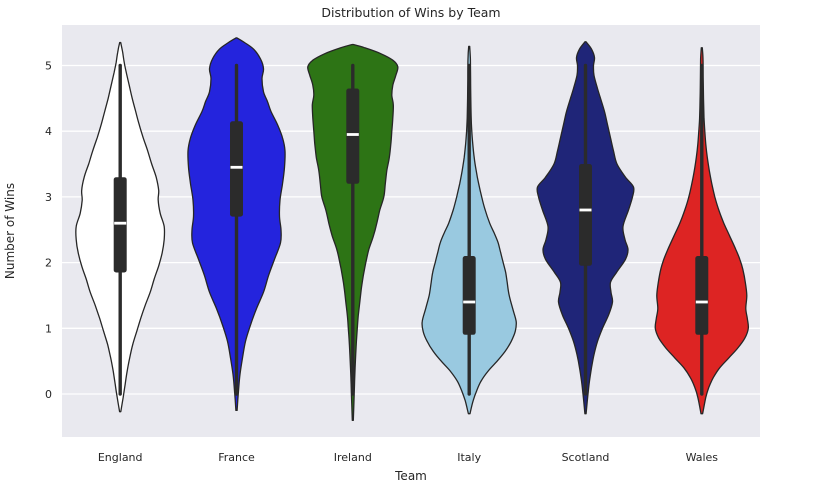 The image size is (820, 495). What do you see at coordinates (469, 230) in the screenshot?
I see `violin-italy` at bounding box center [469, 230].